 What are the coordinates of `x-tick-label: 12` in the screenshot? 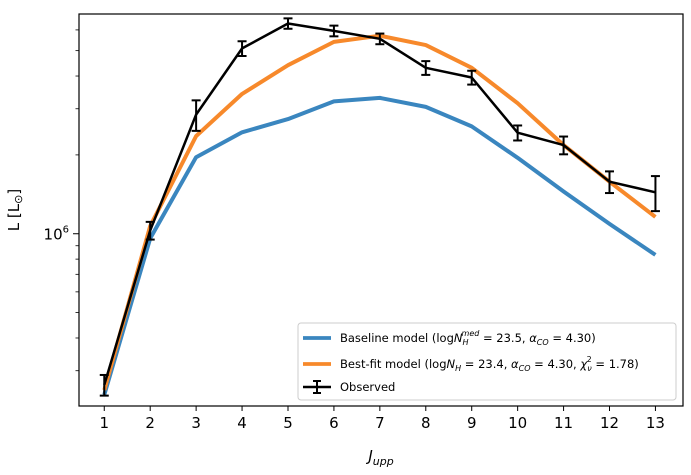 It's located at (609, 423).